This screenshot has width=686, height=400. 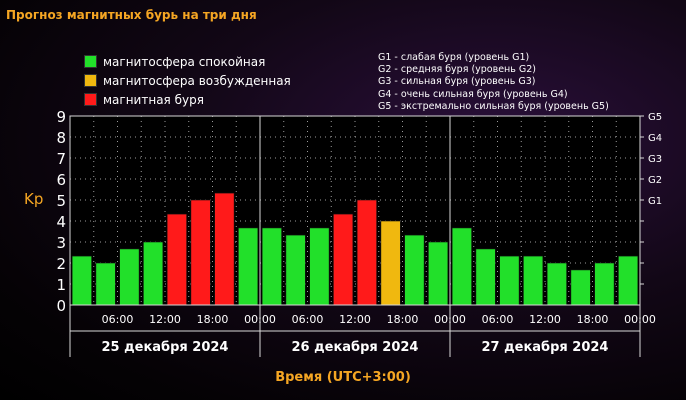 I want to click on g-legend-item-g1: G1 - слабая буря (уровень G1), so click(x=454, y=57).